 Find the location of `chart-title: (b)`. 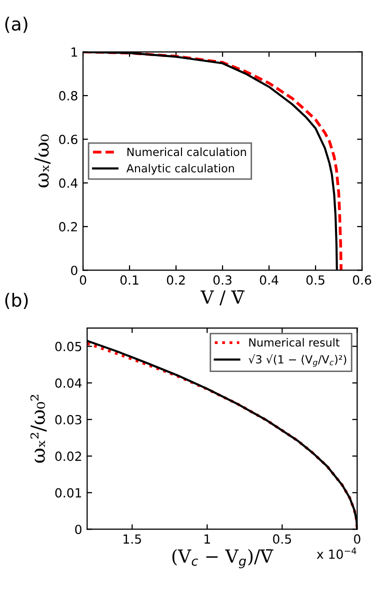

chart-title: (b) is located at coordinates (16, 300).